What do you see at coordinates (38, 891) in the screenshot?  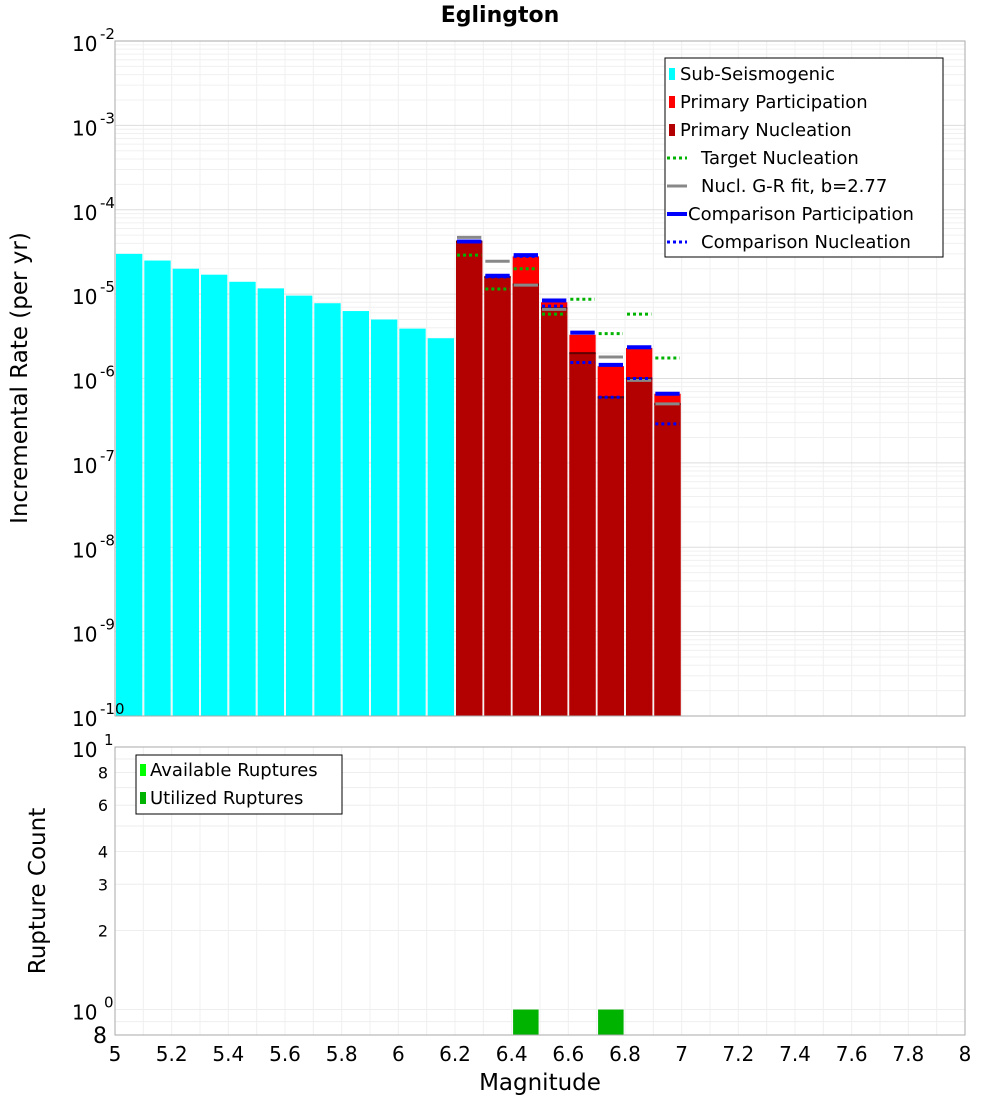 I see `bottom-y-axis-label: Rupture Count` at bounding box center [38, 891].